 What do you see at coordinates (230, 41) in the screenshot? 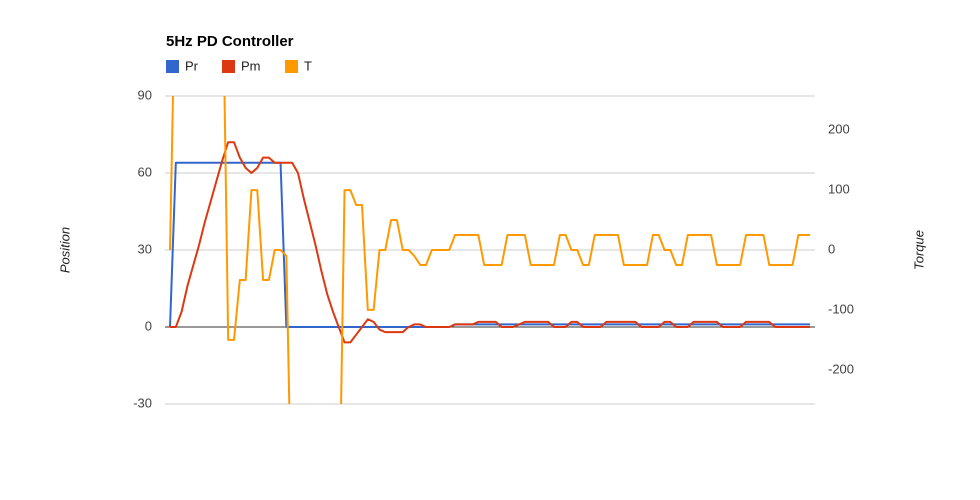
I see `chart-title: 5Hz PD Controller` at bounding box center [230, 41].